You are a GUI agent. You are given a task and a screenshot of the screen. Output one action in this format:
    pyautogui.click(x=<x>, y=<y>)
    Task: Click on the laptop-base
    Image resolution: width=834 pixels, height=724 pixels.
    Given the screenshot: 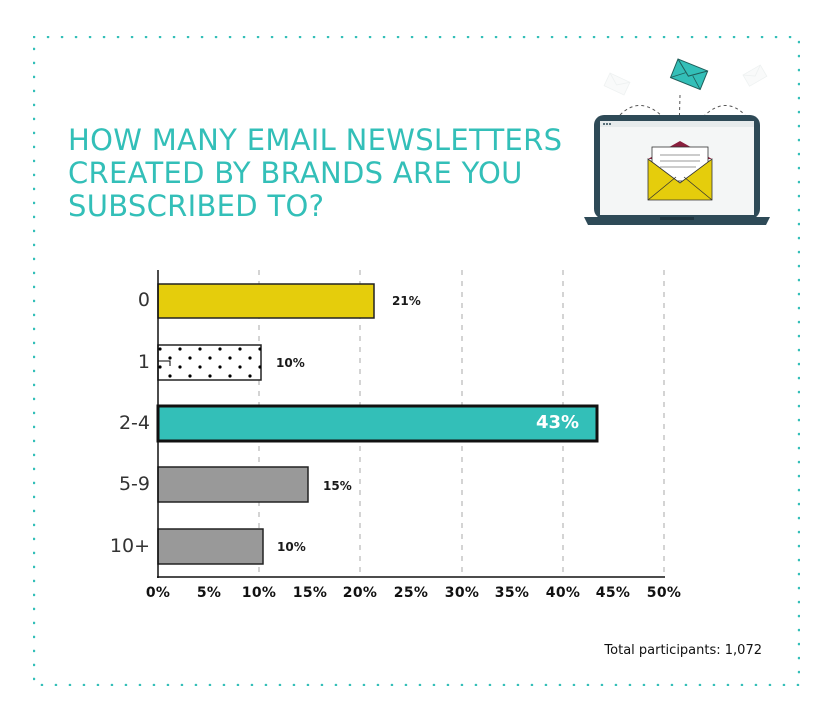 What is the action you would take?
    pyautogui.click(x=677, y=221)
    